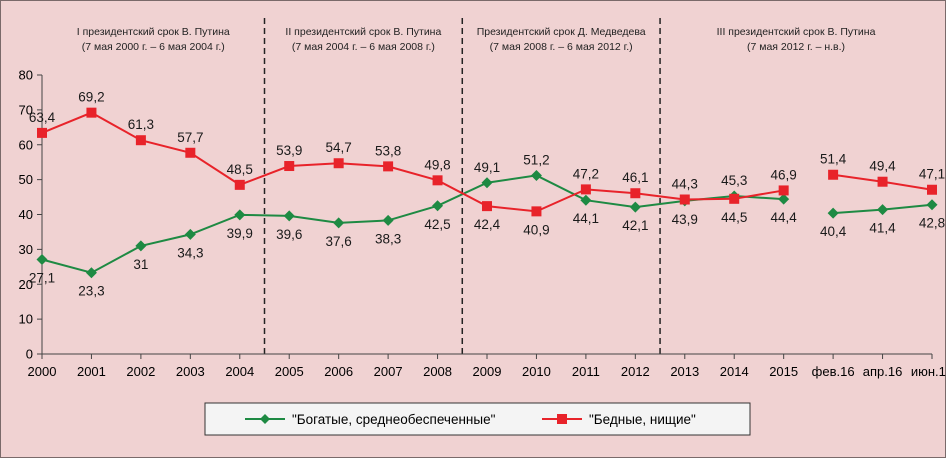  I want to click on data-label: 49,8, so click(437, 164).